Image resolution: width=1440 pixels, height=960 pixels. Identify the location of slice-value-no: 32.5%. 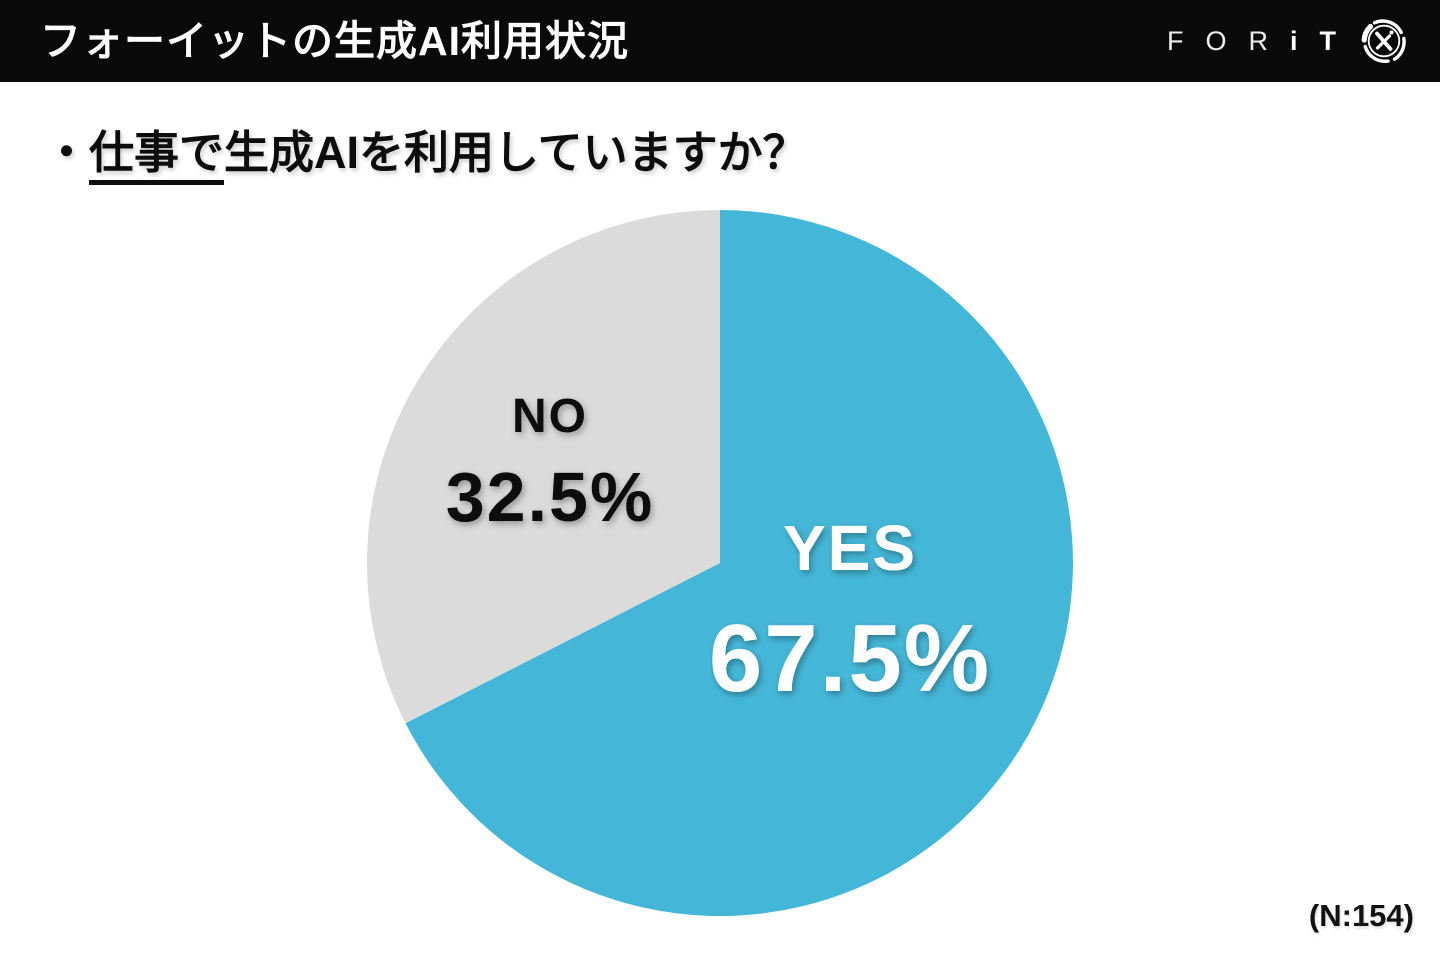
(550, 497).